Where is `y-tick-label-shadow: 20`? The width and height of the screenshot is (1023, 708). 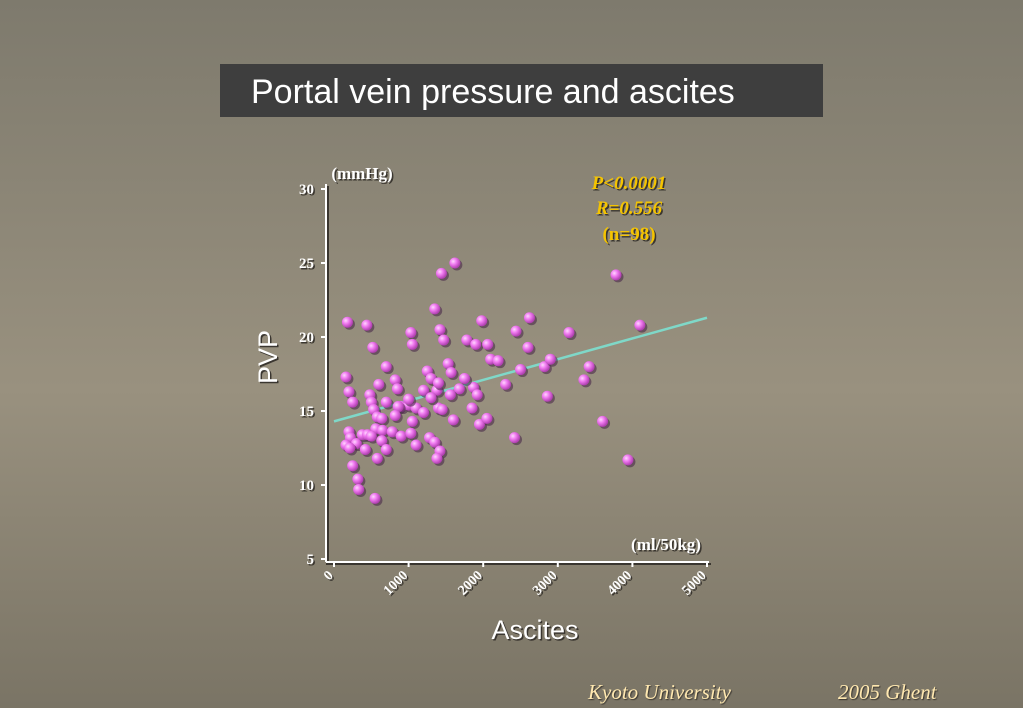 y-tick-label-shadow: 20 is located at coordinates (308, 340).